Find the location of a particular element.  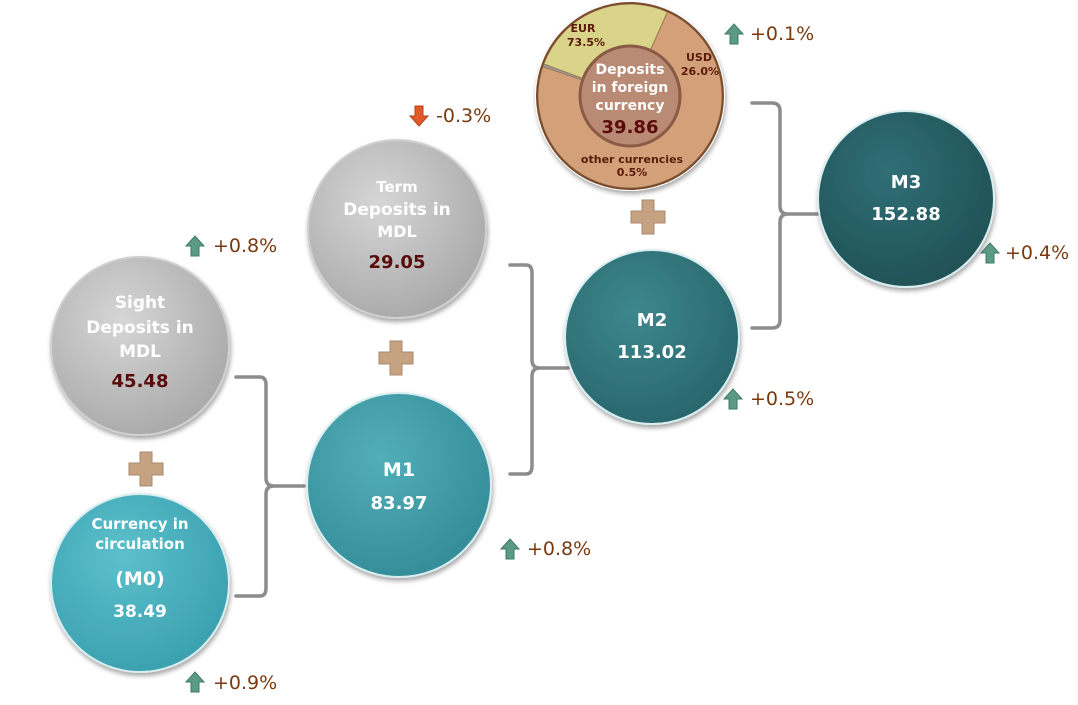

m0-label-line-2: circulation is located at coordinates (140, 544).